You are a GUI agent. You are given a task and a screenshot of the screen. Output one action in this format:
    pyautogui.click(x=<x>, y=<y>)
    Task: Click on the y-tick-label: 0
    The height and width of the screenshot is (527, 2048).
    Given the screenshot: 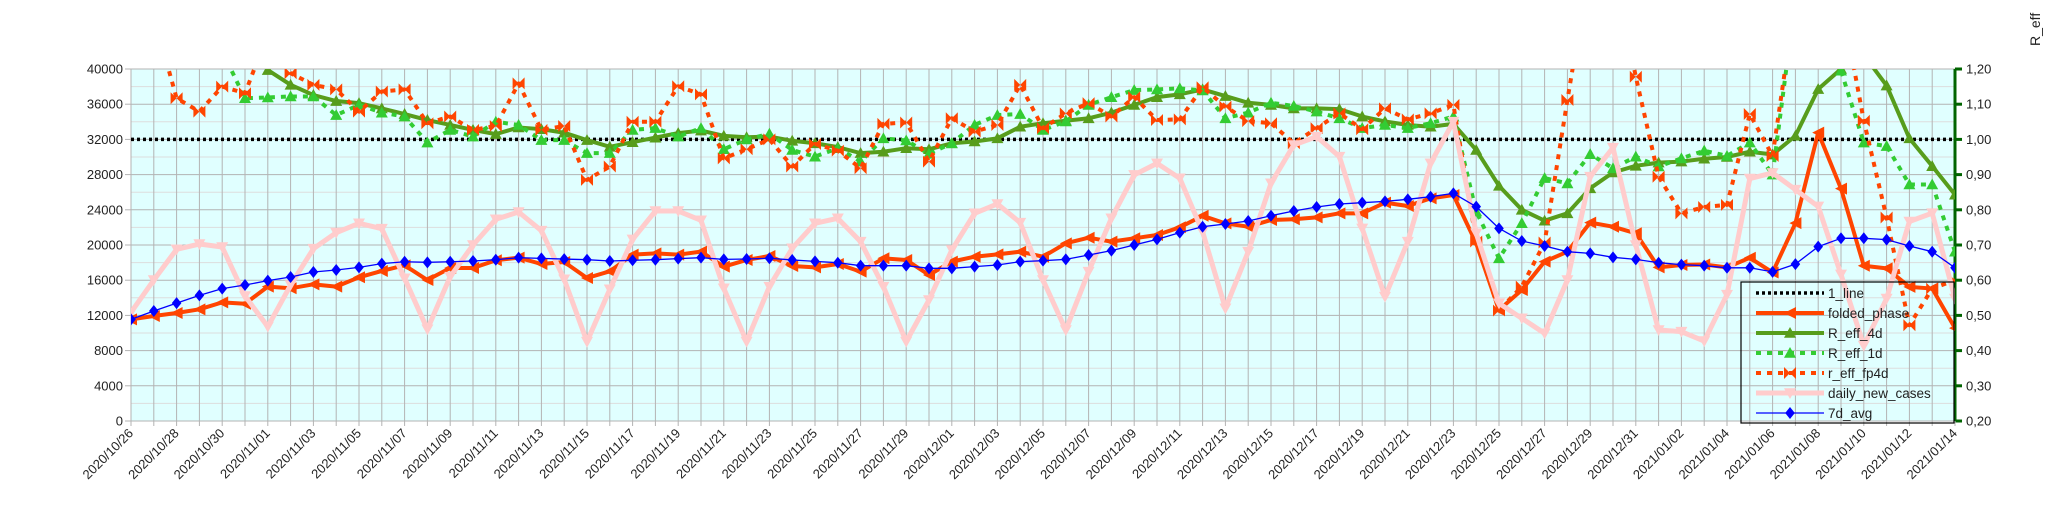 What is the action you would take?
    pyautogui.click(x=119, y=421)
    